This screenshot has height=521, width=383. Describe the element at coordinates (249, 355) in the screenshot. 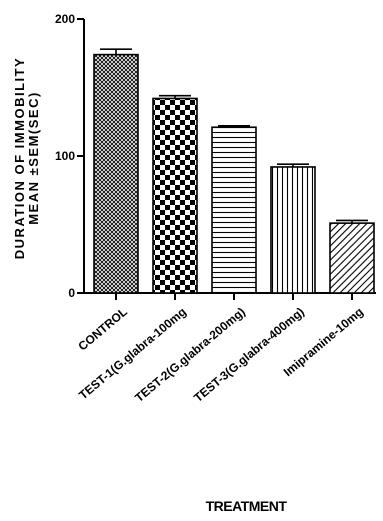

I see `x-tick-label: TEST-3(G.glabra-400mg)` at that location.